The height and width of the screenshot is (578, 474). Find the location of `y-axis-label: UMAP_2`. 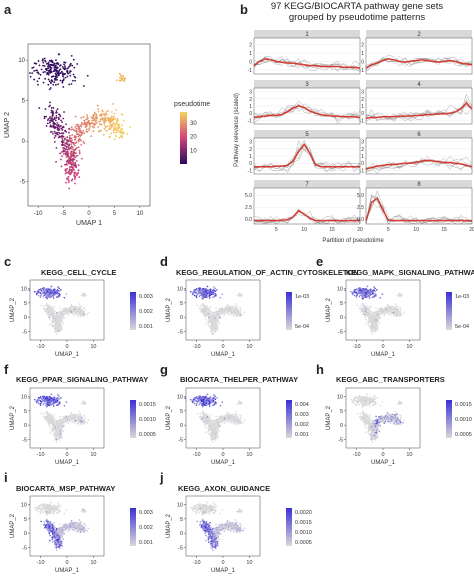

y-axis-label: UMAP_2 is located at coordinates (329, 309).